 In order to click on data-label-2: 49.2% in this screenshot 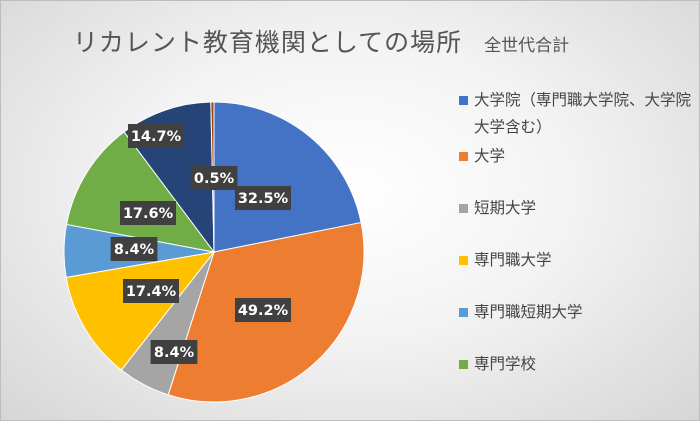, I will do `click(263, 310)`.